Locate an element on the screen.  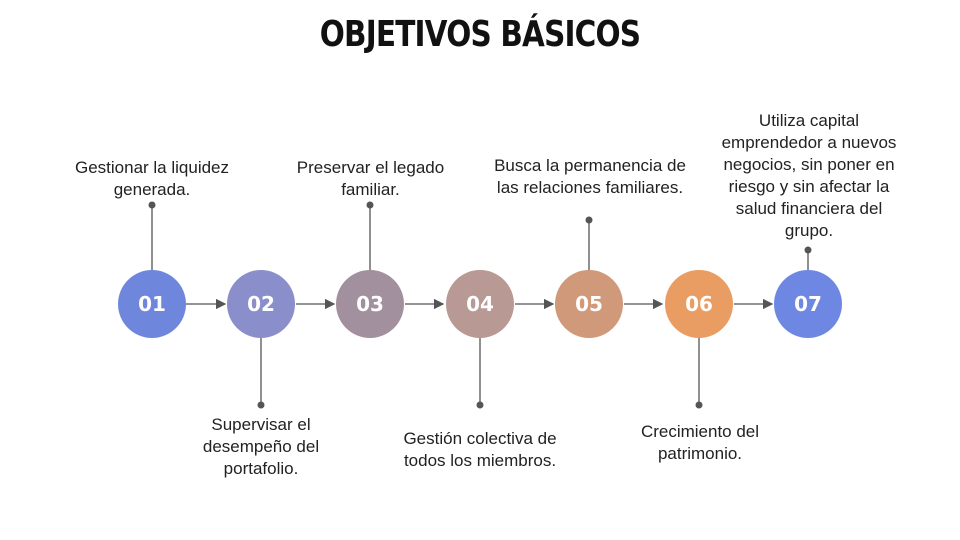
step-node-02: 02 is located at coordinates (261, 304).